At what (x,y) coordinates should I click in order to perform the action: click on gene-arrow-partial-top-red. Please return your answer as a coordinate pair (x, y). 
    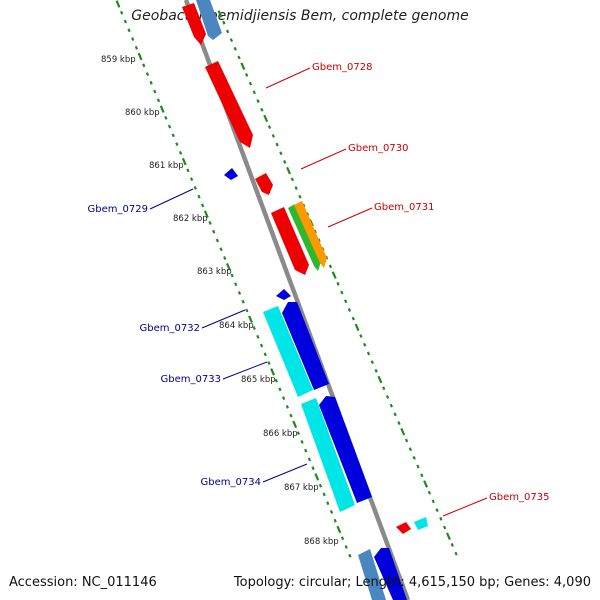
    Looking at the image, I should click on (194, 24).